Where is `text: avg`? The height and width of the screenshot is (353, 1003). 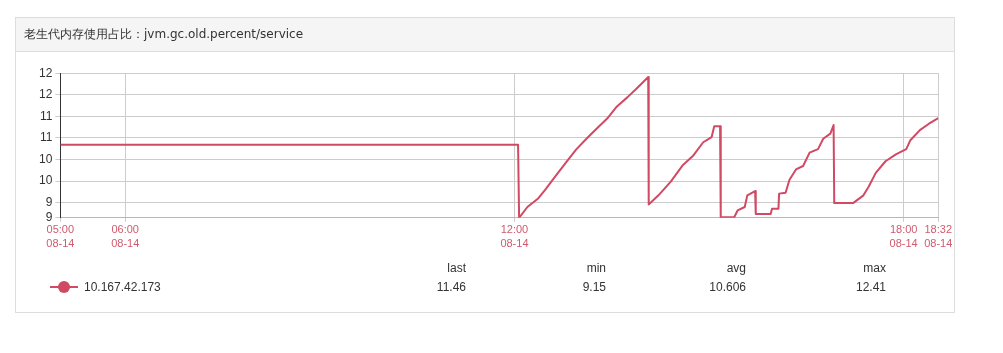
text: avg is located at coordinates (735, 268).